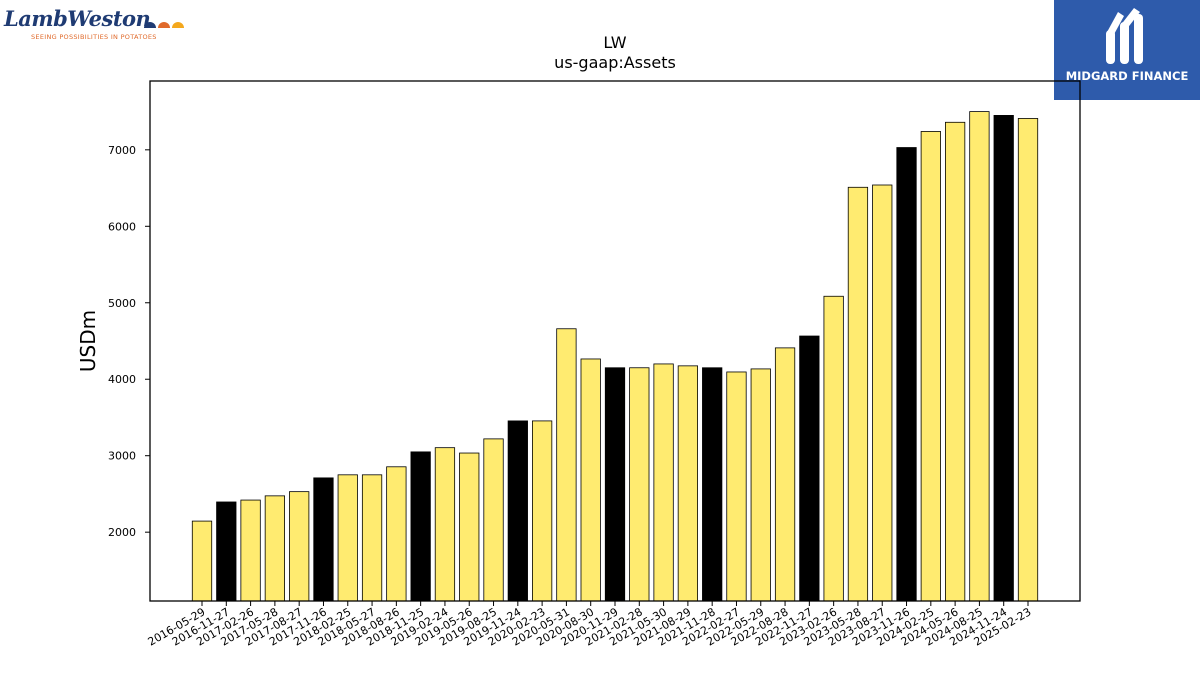 The height and width of the screenshot is (675, 1200). Describe the element at coordinates (1124, 36) in the screenshot. I see `midgard-m-icon` at that location.